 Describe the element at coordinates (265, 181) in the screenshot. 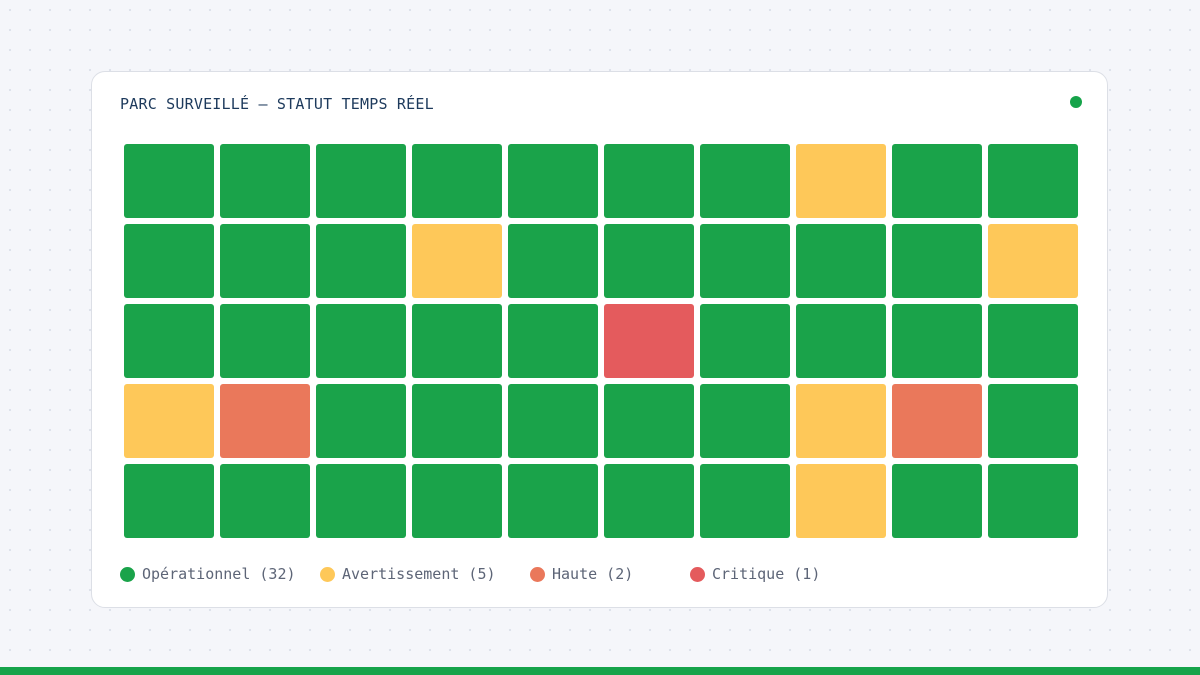

I see `status-cell-r1-c2-operationnel` at that location.